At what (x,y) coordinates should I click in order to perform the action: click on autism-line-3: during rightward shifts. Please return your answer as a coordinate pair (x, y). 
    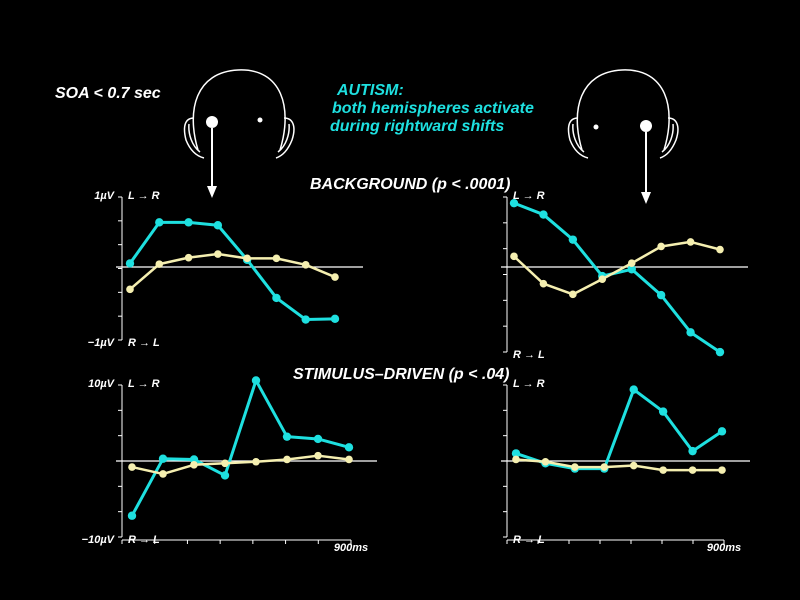
    Looking at the image, I should click on (417, 126).